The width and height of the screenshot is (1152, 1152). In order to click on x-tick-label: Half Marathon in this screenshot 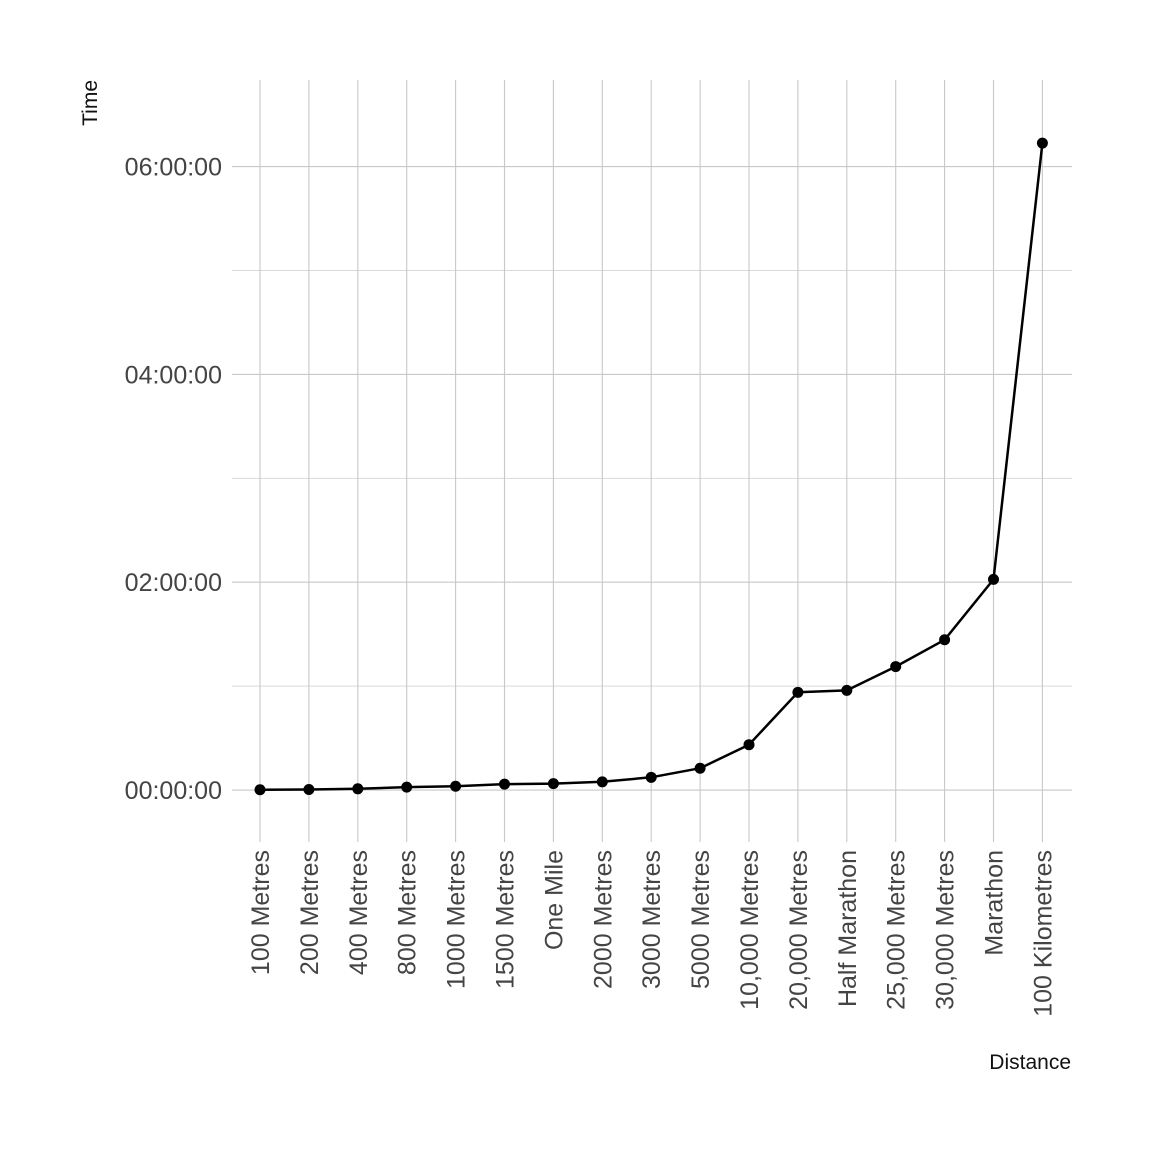, I will do `click(848, 928)`.